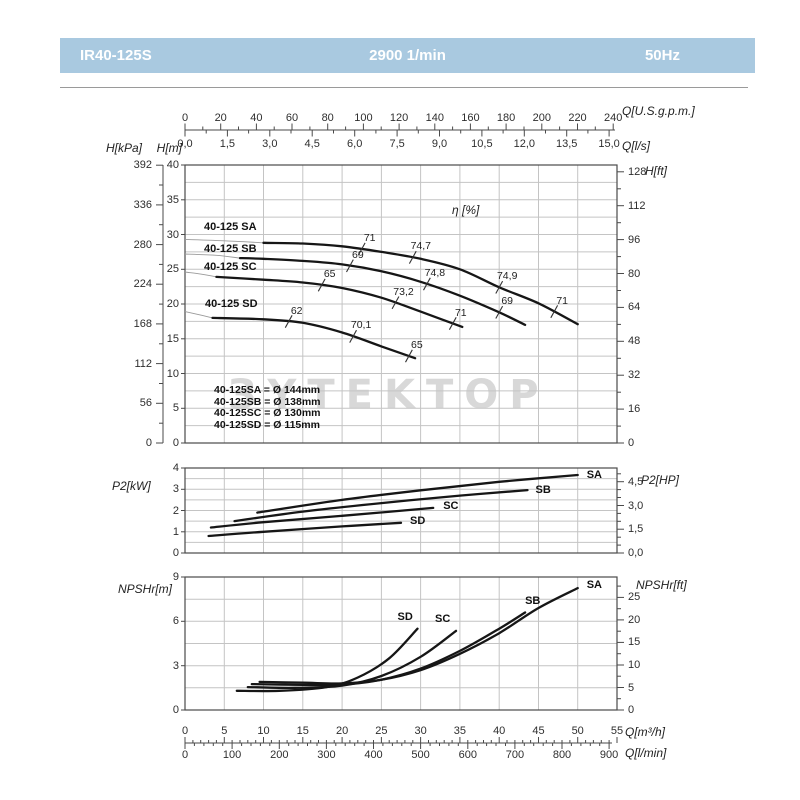 This screenshot has height=800, width=800. I want to click on q-lmin-unit-label: Q[l/min], so click(646, 753).